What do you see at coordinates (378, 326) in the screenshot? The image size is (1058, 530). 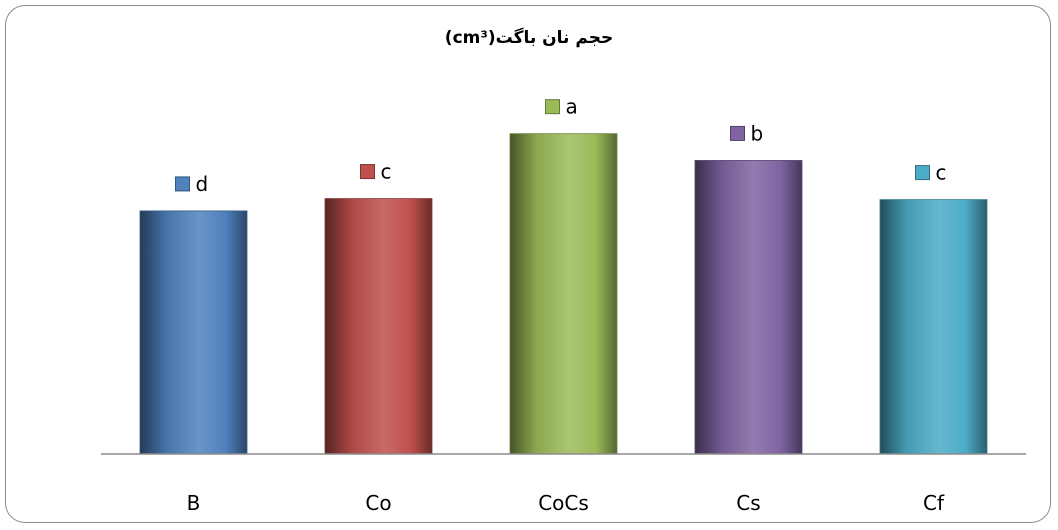 I see `bar-co` at bounding box center [378, 326].